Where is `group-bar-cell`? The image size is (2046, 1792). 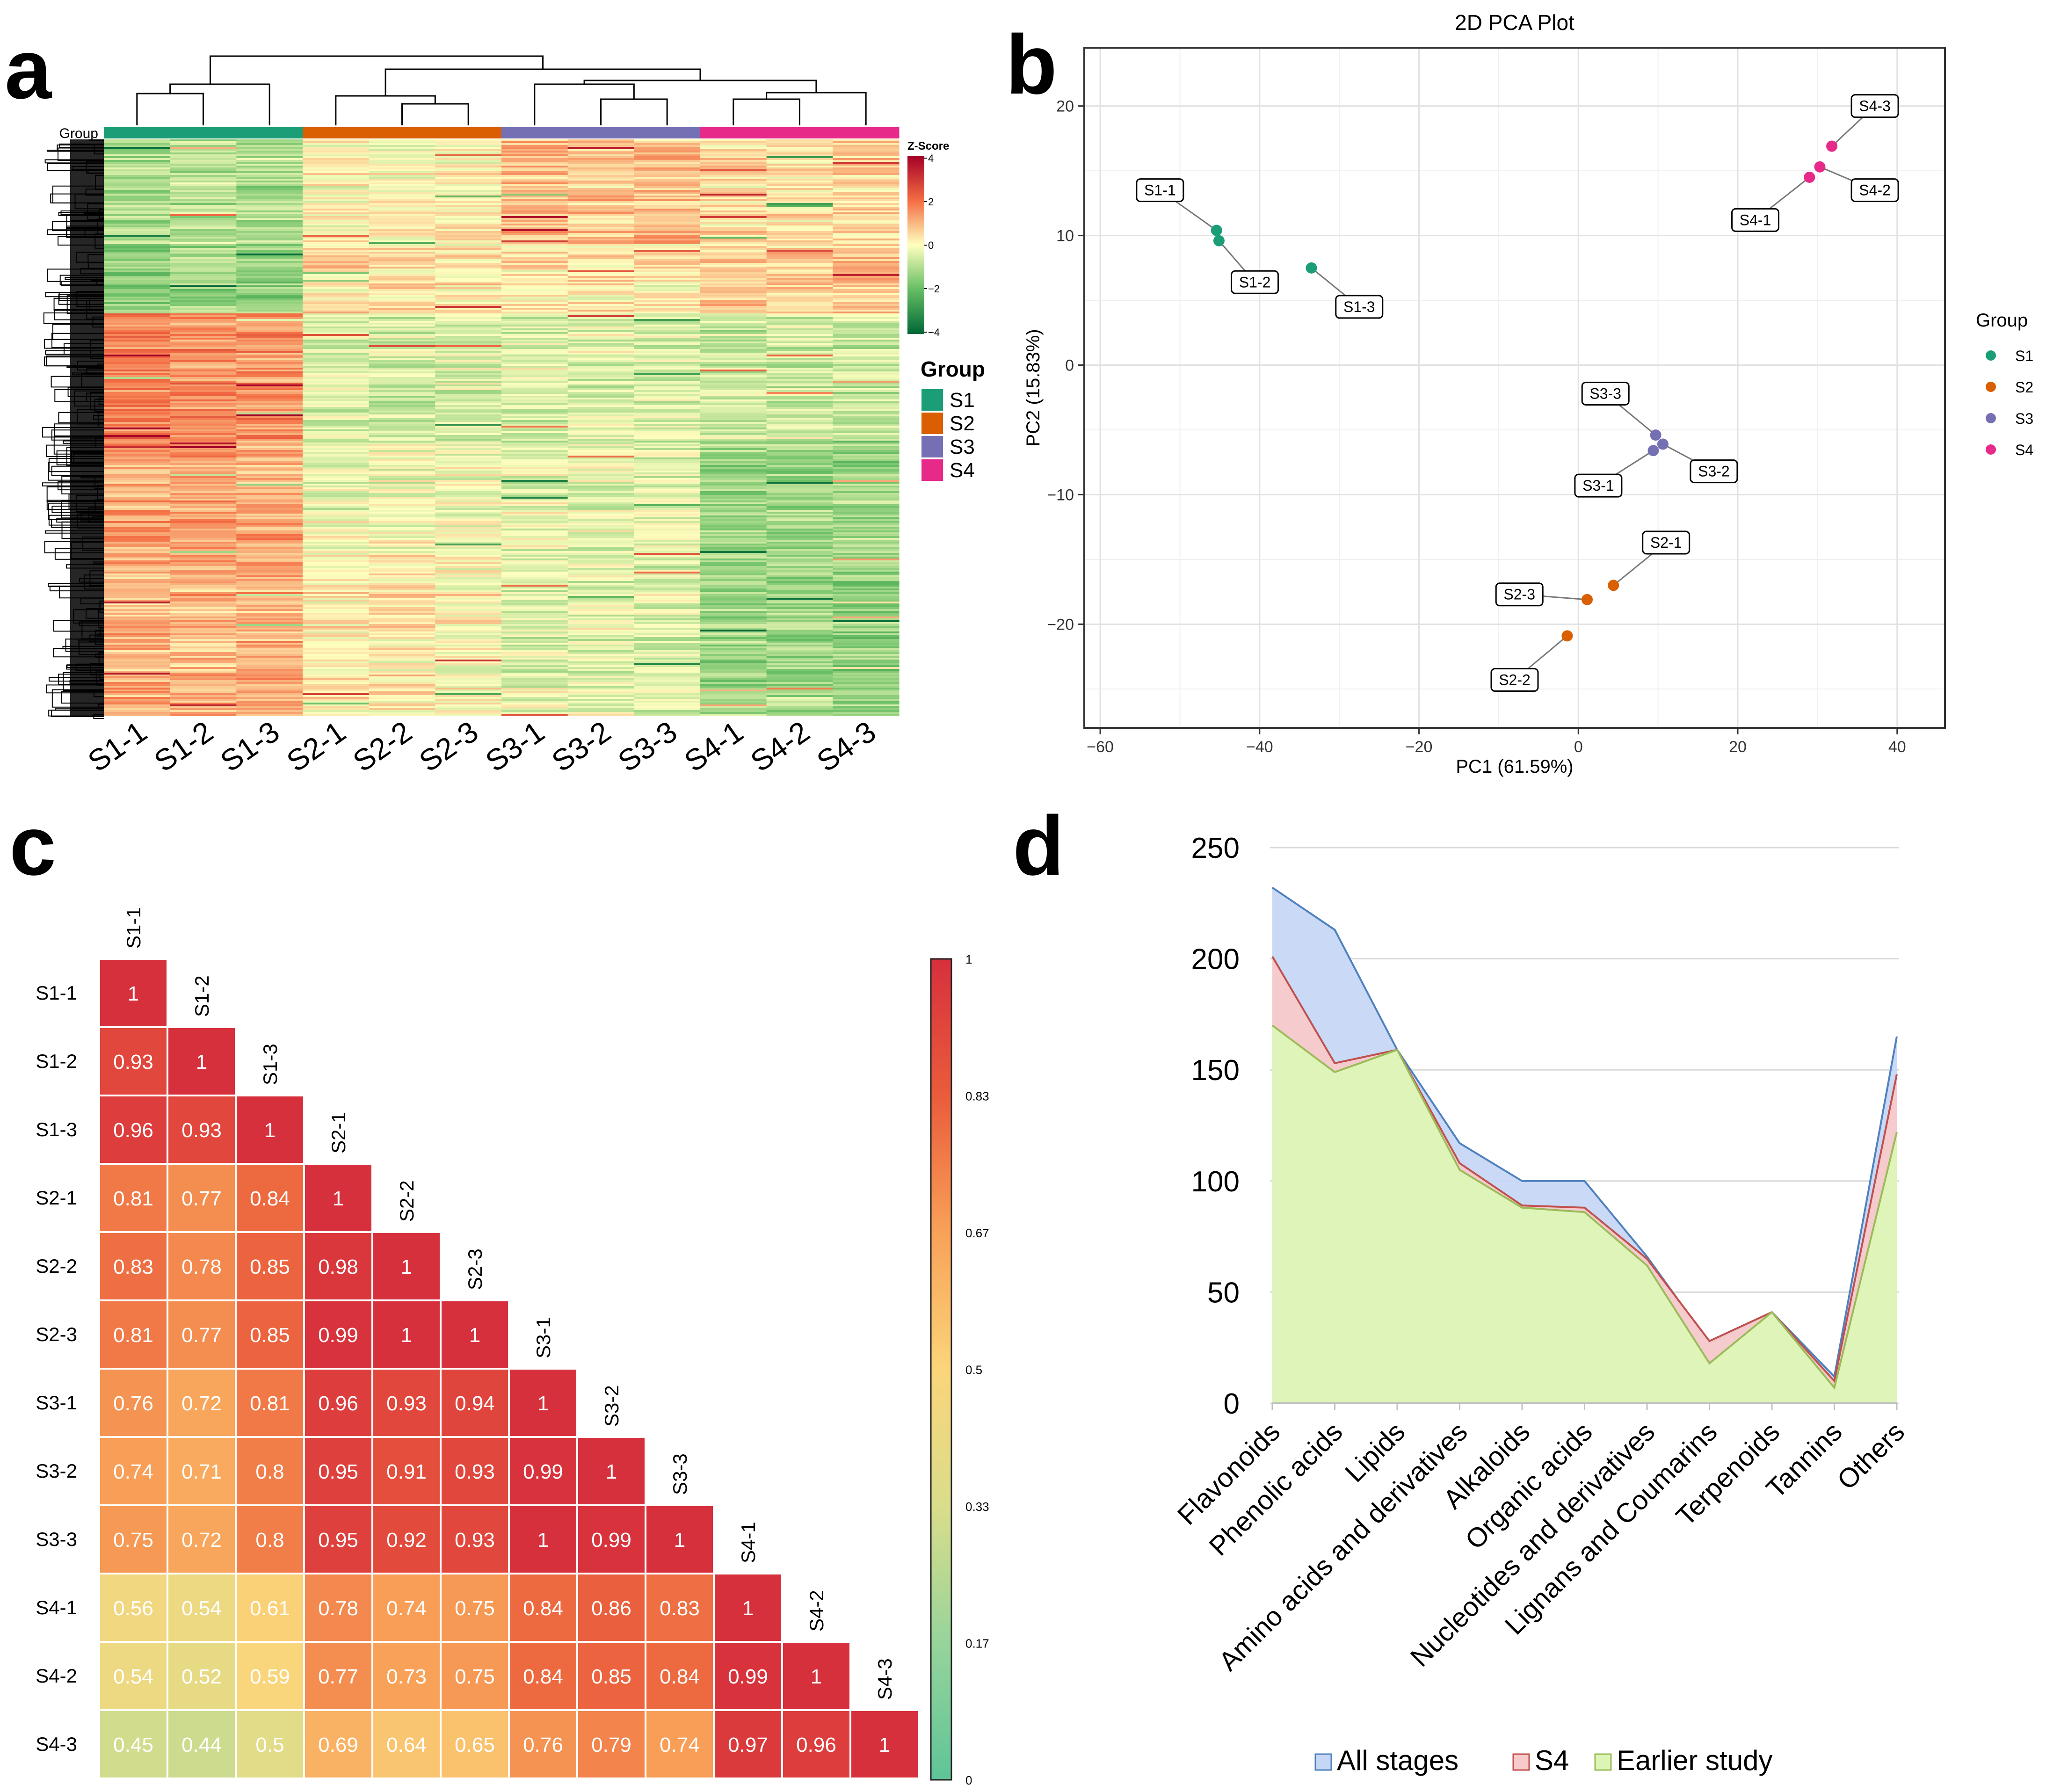 group-bar-cell is located at coordinates (336, 132).